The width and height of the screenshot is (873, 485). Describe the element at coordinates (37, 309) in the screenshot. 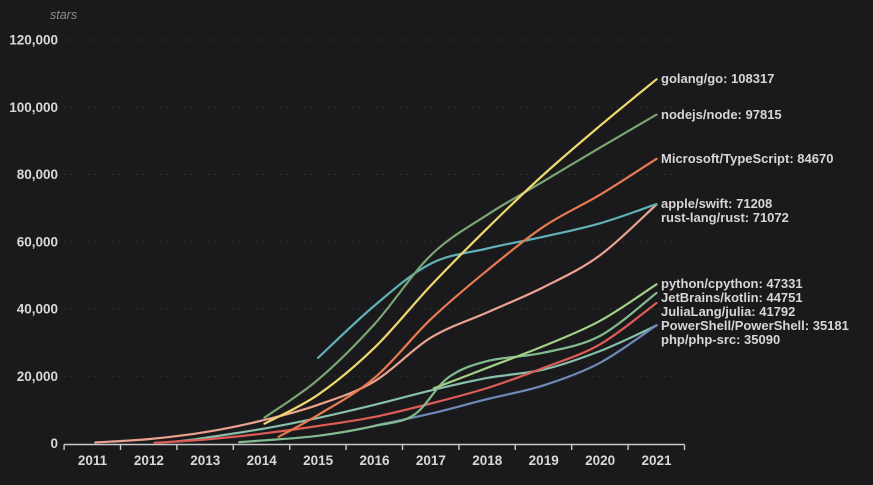

I see `y-tick-label-40000: 40,000` at that location.